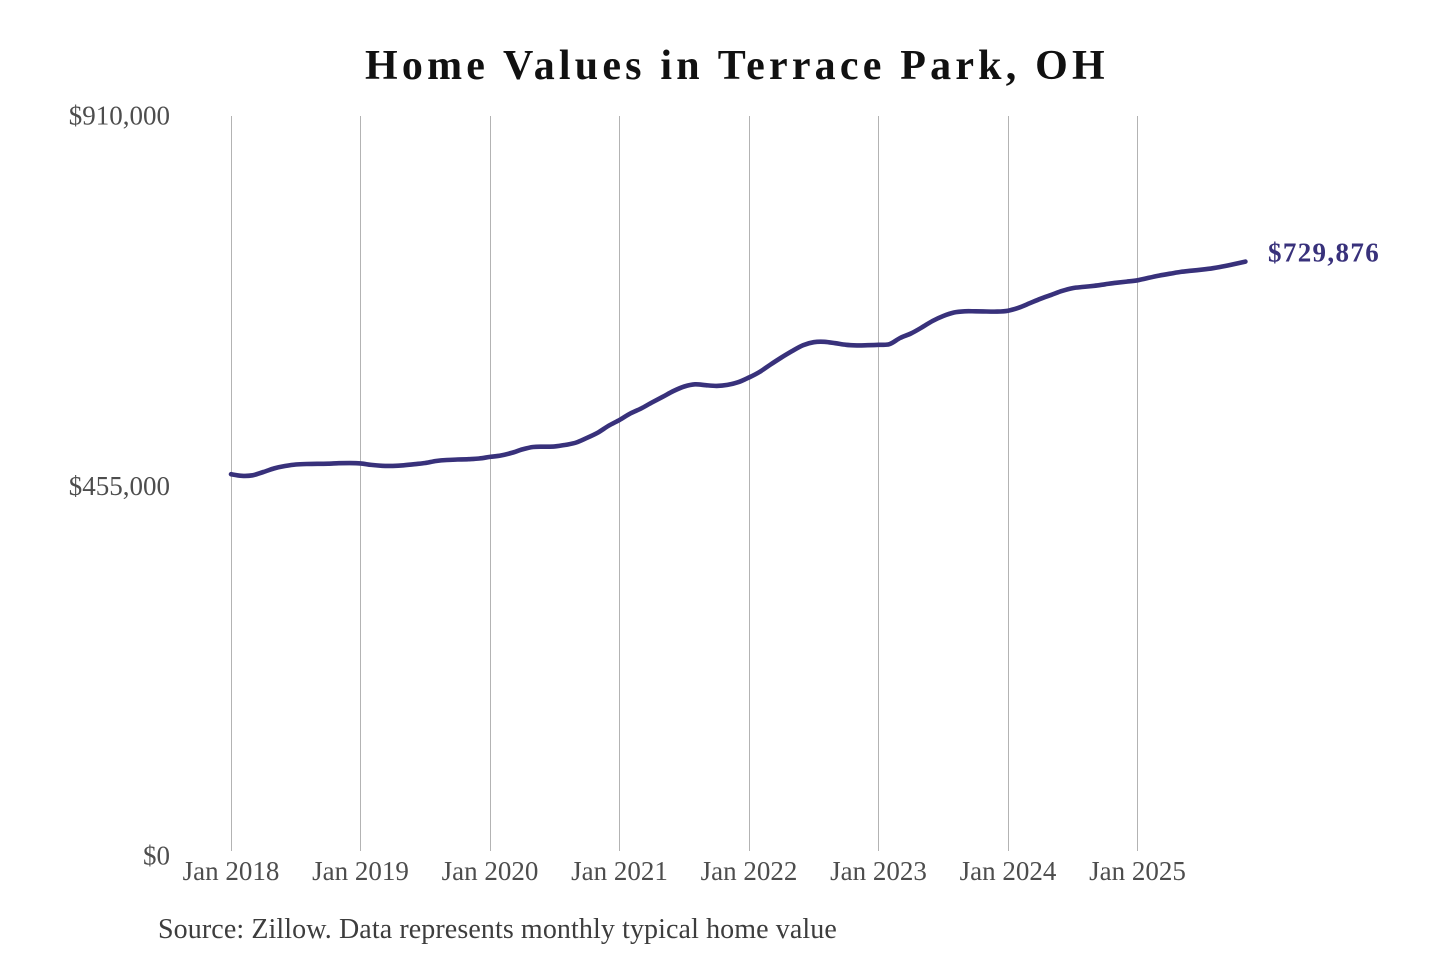 The image size is (1440, 960). What do you see at coordinates (878, 871) in the screenshot?
I see `svg-text: Jan 2023` at bounding box center [878, 871].